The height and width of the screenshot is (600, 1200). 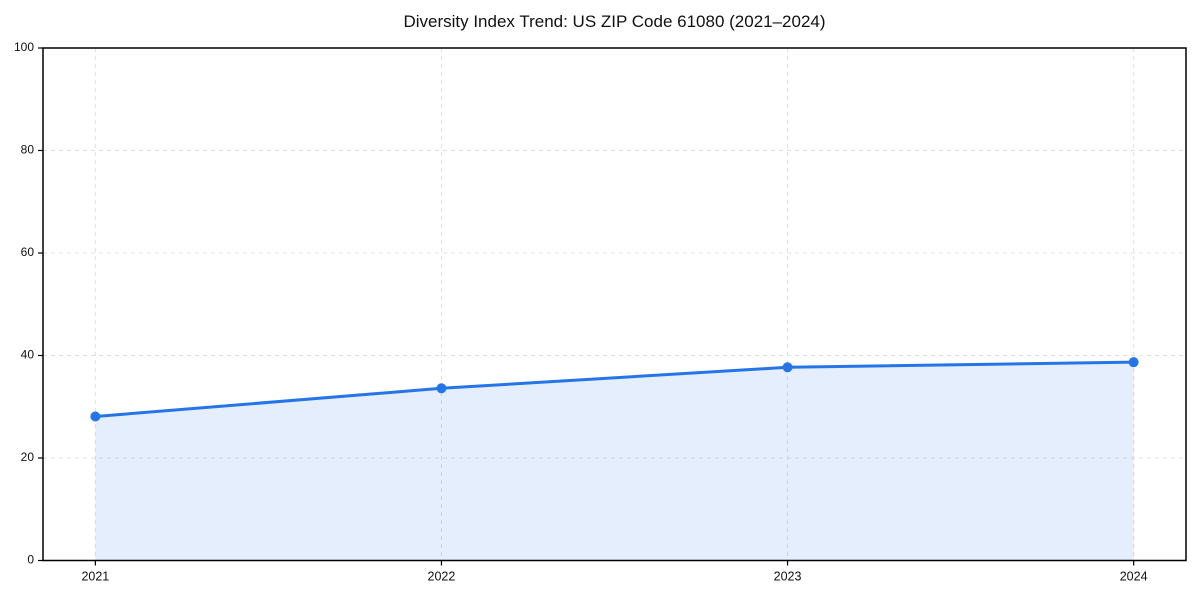 I want to click on y-axis-tick-label: 40, so click(x=28, y=355).